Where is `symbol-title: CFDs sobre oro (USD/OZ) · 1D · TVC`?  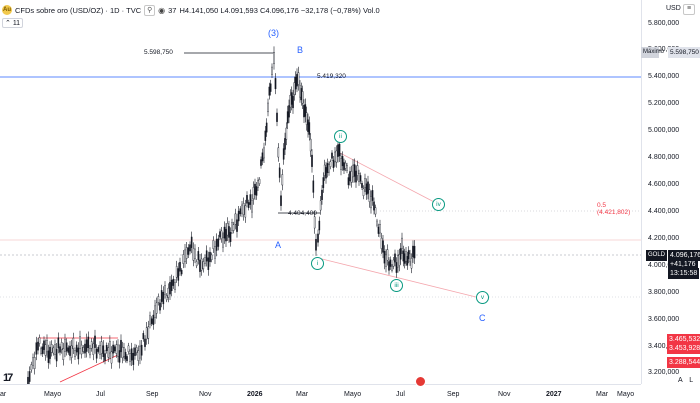 symbol-title: CFDs sobre oro (USD/OZ) · 1D · TVC is located at coordinates (78, 10).